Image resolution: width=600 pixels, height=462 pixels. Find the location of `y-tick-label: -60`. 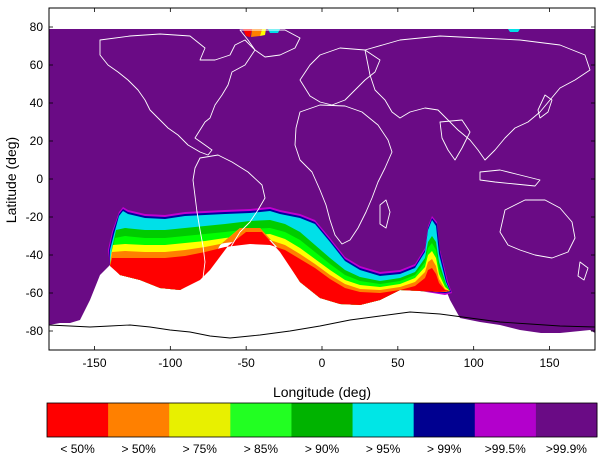

y-tick-label: -60 is located at coordinates (35, 293).